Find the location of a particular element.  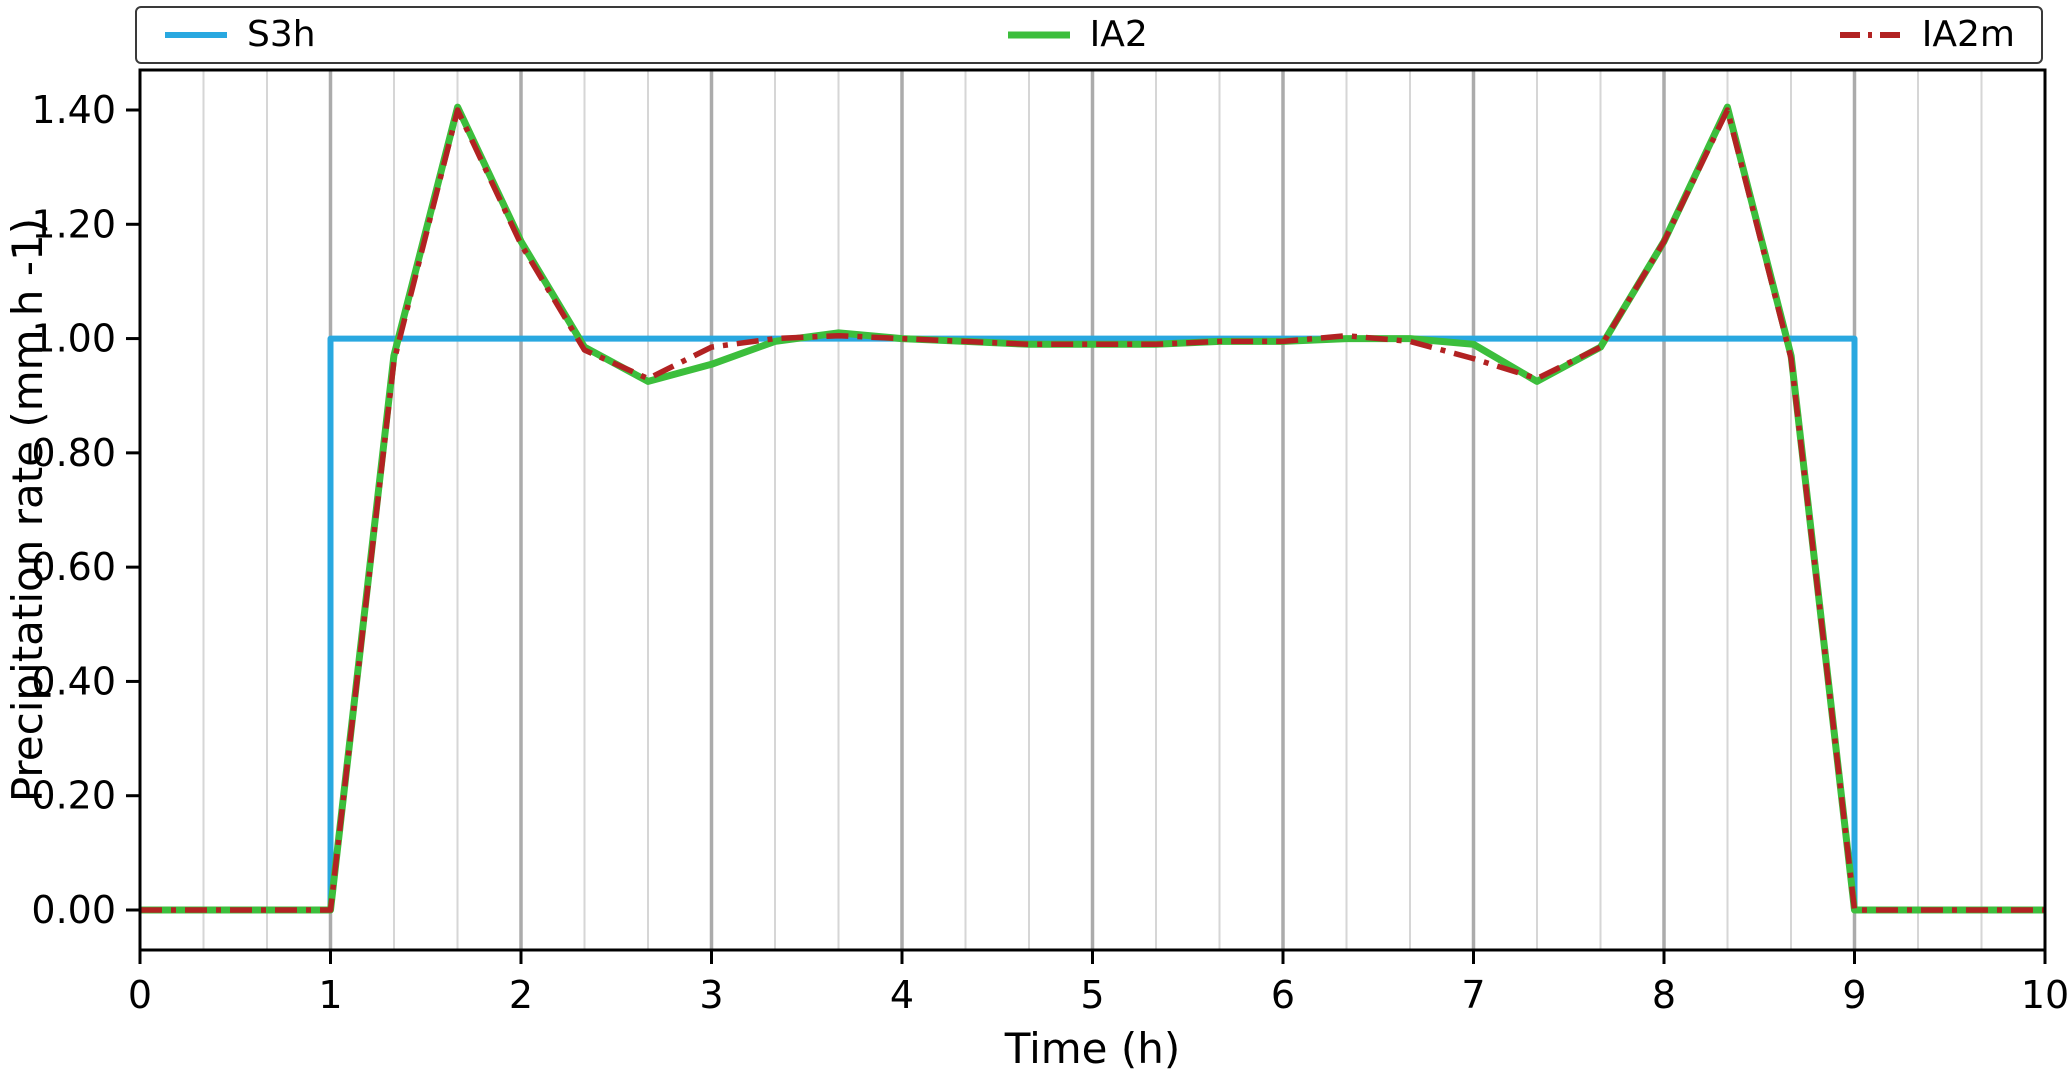

y-tick-label: 0.60 is located at coordinates (73, 567).